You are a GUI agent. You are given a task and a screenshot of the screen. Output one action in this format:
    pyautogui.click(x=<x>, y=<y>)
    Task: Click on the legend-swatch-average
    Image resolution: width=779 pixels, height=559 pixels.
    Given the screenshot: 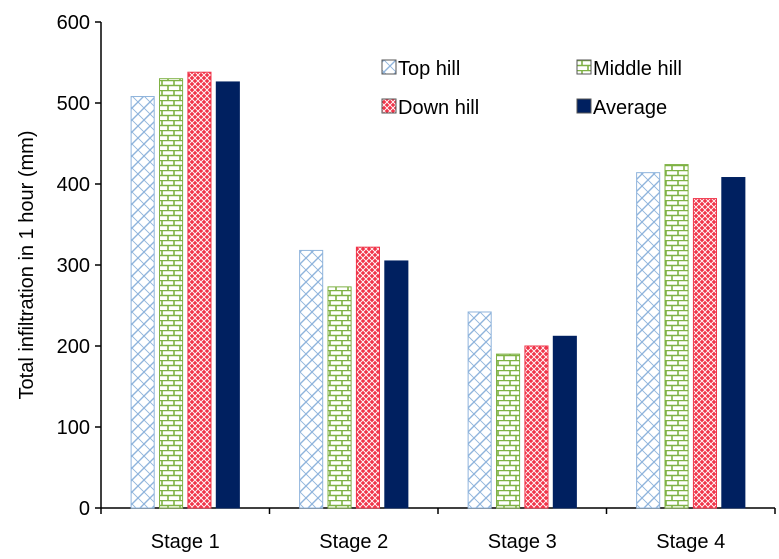 What is the action you would take?
    pyautogui.click(x=584, y=106)
    